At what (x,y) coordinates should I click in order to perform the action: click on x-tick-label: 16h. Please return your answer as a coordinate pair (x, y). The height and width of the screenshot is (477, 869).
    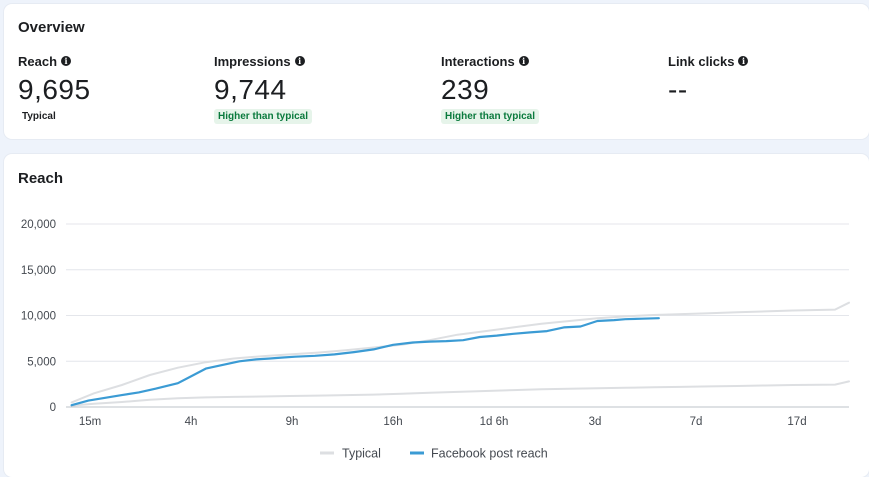
    Looking at the image, I should click on (392, 422).